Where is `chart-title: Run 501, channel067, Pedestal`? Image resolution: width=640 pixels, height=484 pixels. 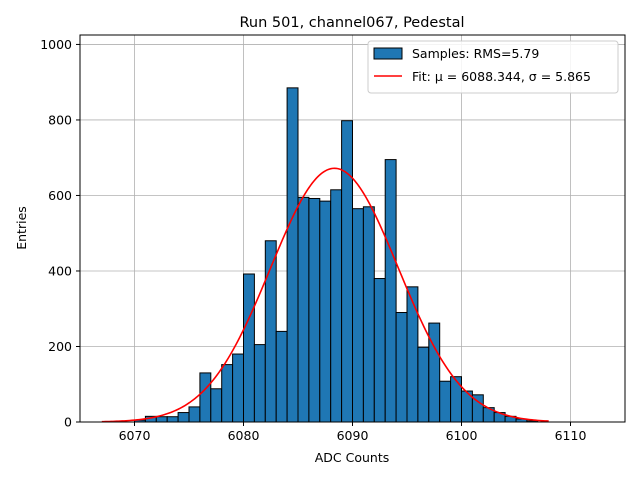
chart-title: Run 501, channel067, Pedestal is located at coordinates (351, 23).